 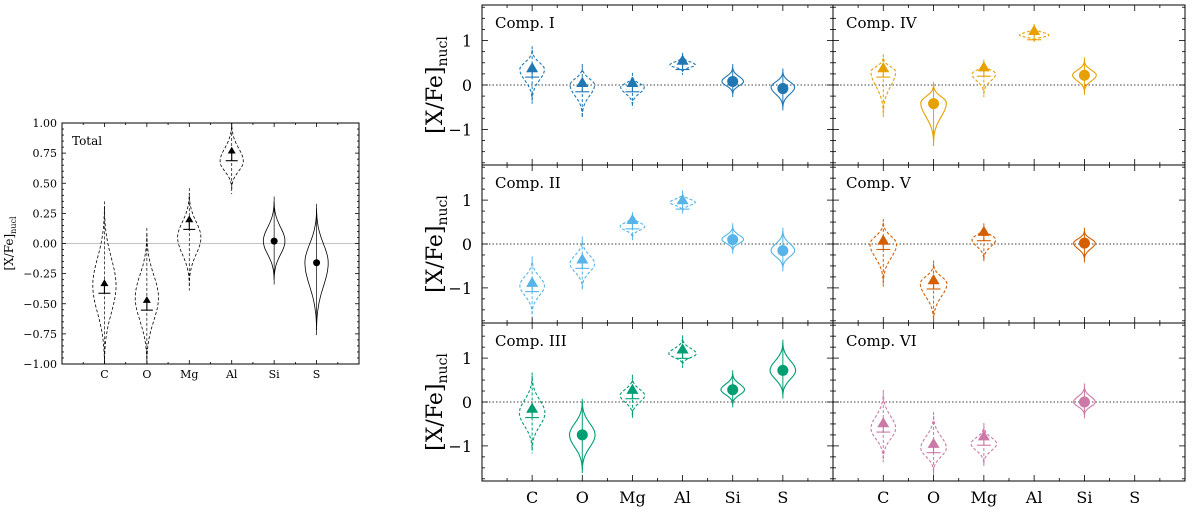 I want to click on panel-comp2: 1 0 −1[X/Fe]nucl Comp. II, so click(x=628, y=244).